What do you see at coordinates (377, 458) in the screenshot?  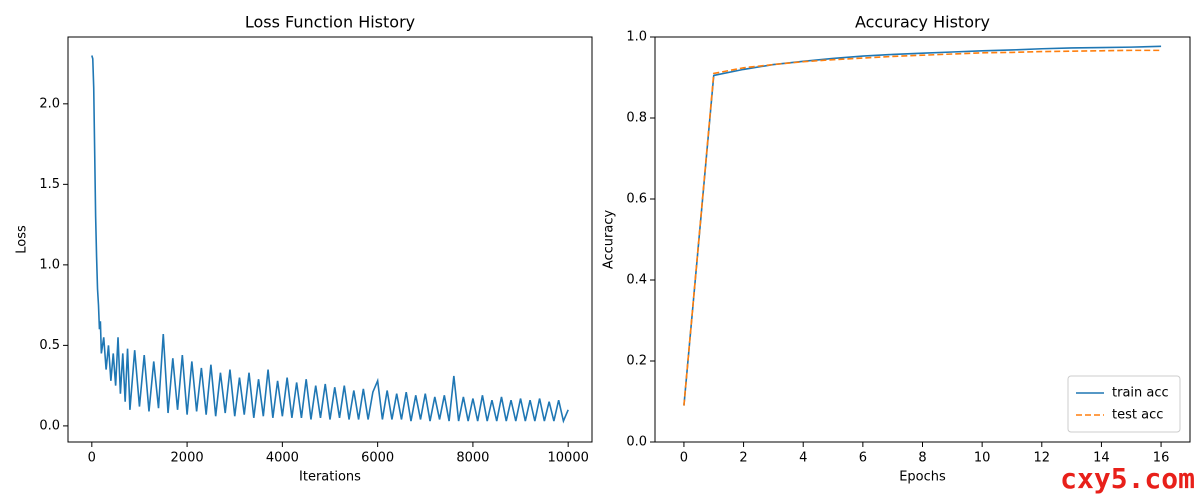 I see `x-tick-label: 6000` at bounding box center [377, 458].